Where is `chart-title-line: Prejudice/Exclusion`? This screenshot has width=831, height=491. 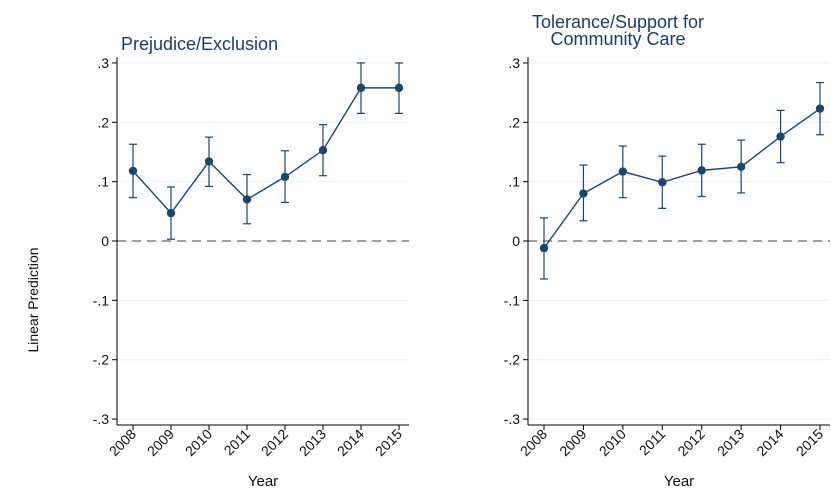 chart-title-line: Prejudice/Exclusion is located at coordinates (199, 44).